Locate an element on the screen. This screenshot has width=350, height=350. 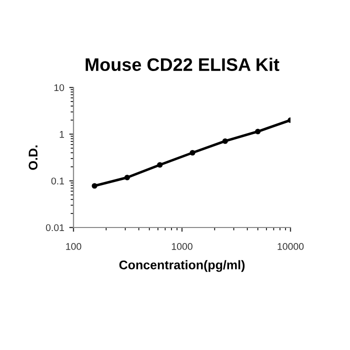
x-tick-label: 1000 is located at coordinates (182, 246).